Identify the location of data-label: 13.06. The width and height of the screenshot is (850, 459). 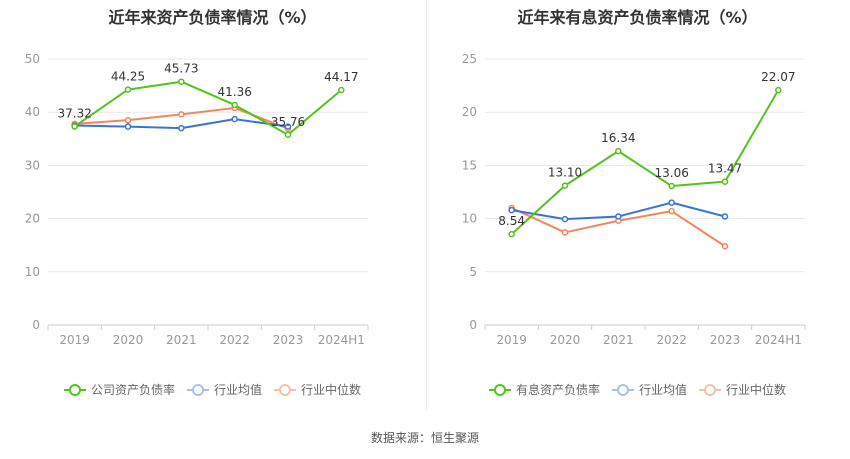
(671, 173).